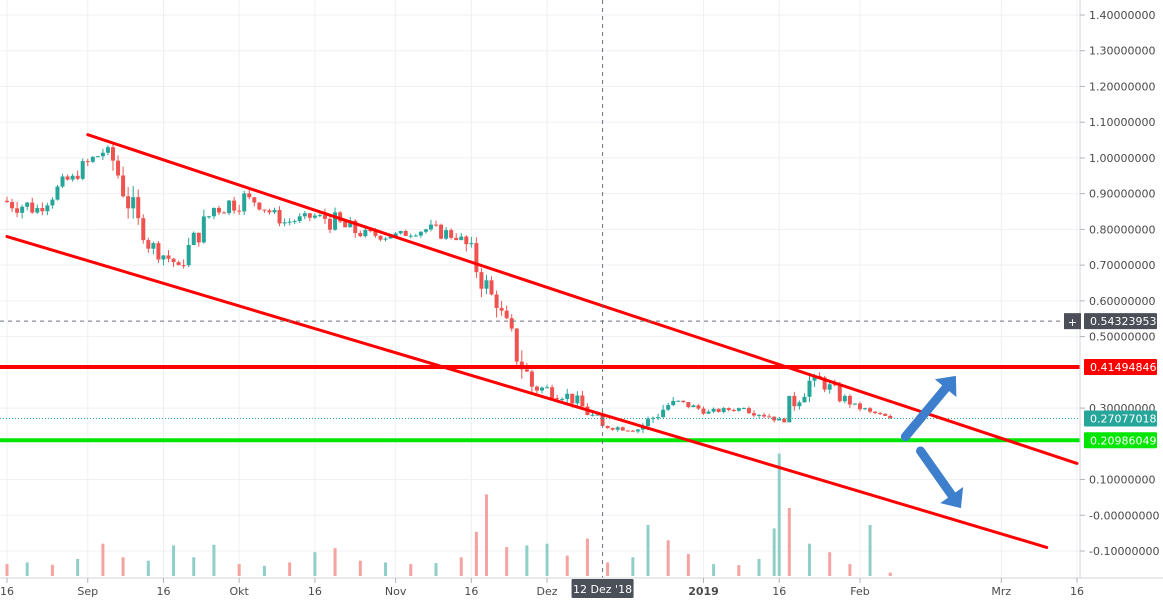  Describe the element at coordinates (1122, 337) in the screenshot. I see `price-tick-label: 0.50000000` at that location.